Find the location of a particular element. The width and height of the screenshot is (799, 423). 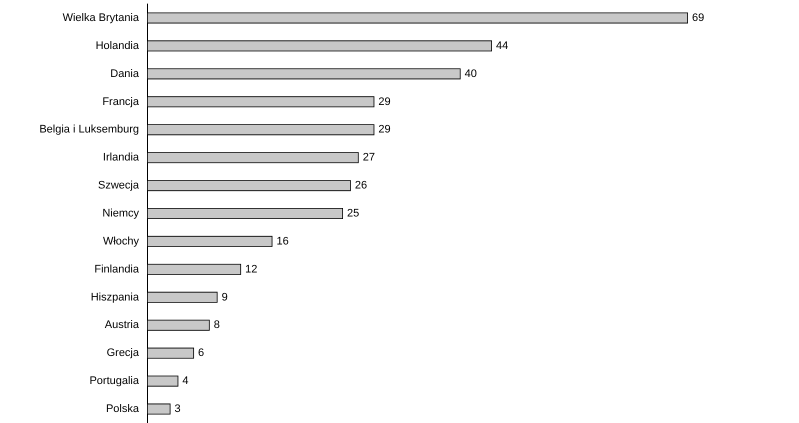

data-label: 16 is located at coordinates (282, 241).